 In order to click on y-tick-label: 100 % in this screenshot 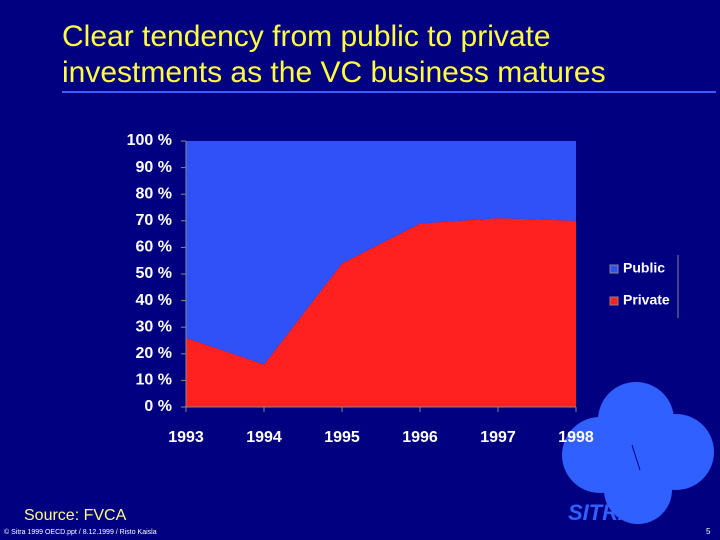, I will do `click(149, 140)`.